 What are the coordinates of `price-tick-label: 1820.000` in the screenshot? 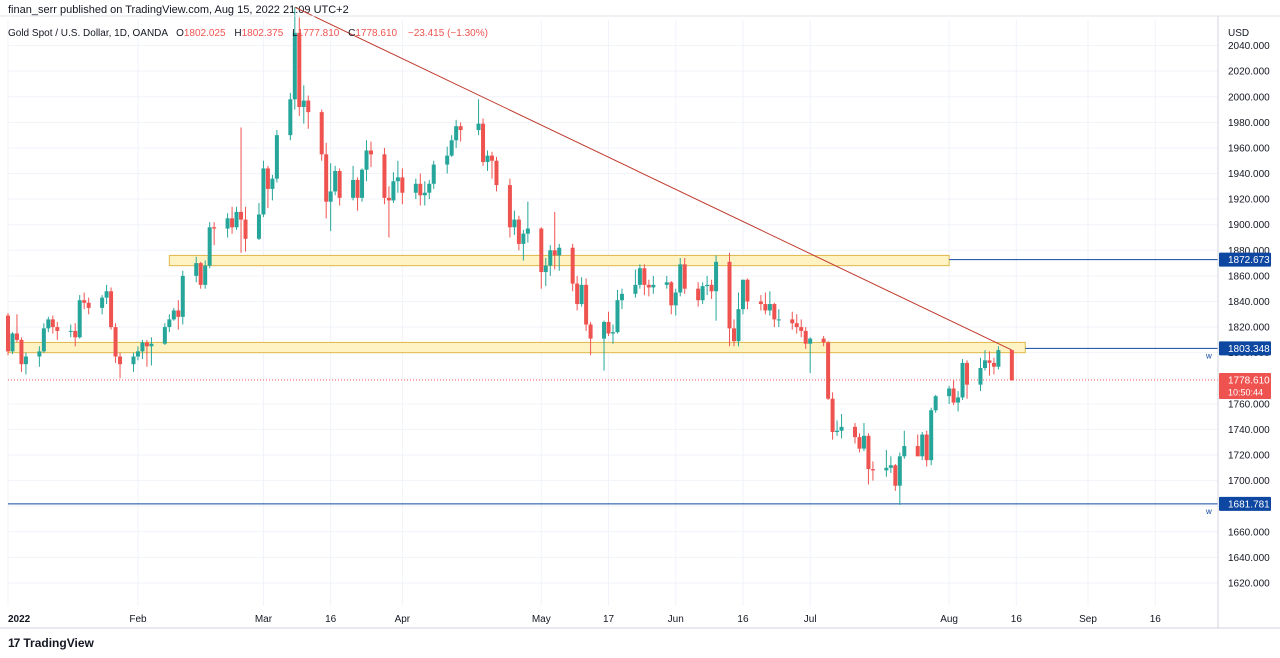 It's located at (1249, 328).